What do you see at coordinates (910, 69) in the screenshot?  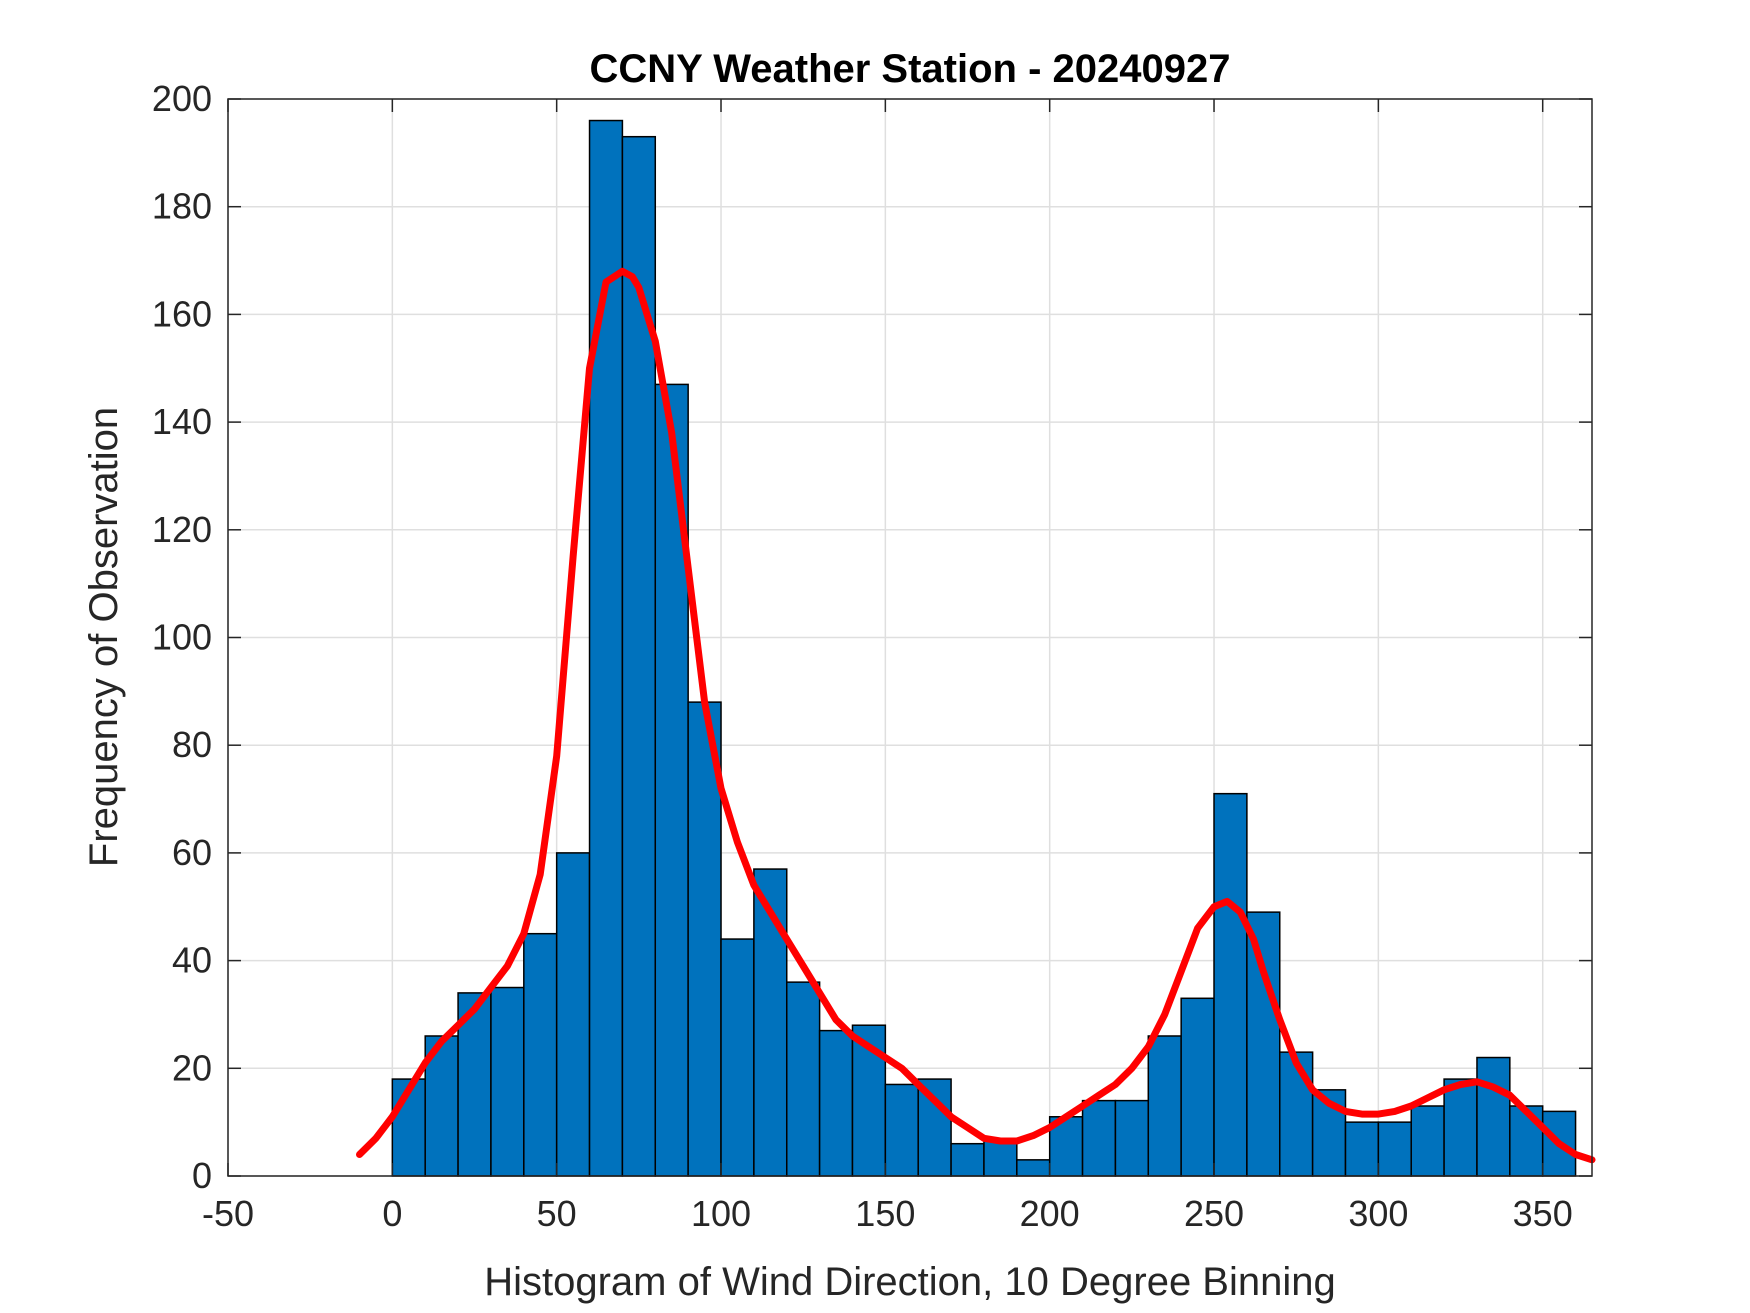 I see `chart-title: CCNY Weather Station - 20240927` at bounding box center [910, 69].